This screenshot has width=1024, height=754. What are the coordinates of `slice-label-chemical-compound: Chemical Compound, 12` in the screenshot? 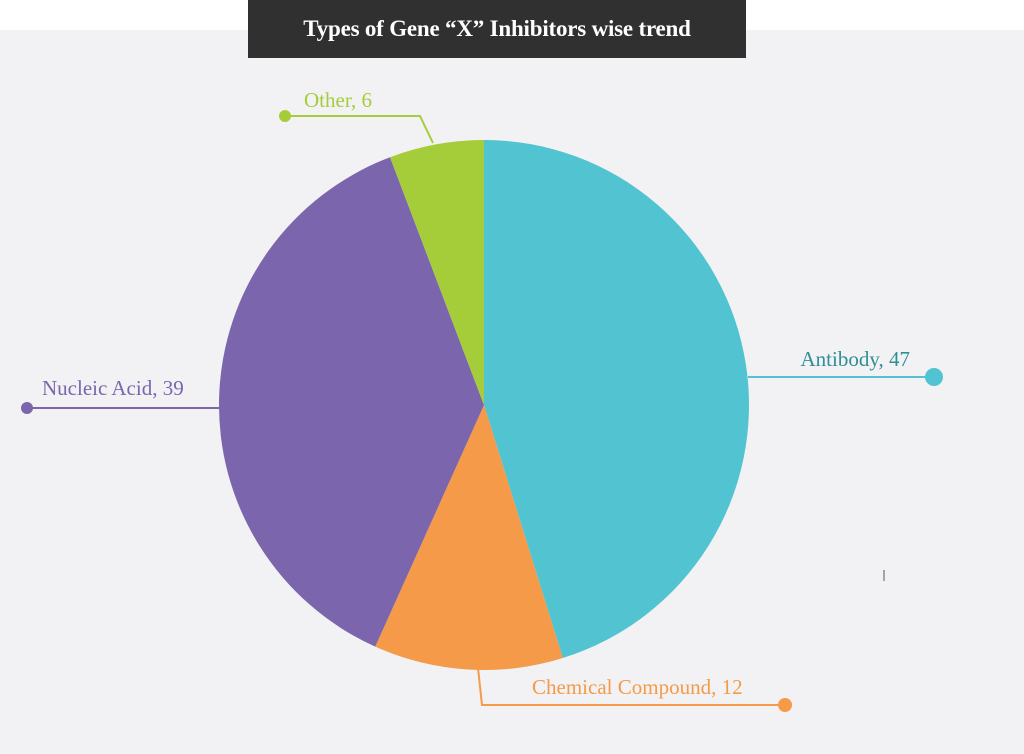 It's located at (637, 687).